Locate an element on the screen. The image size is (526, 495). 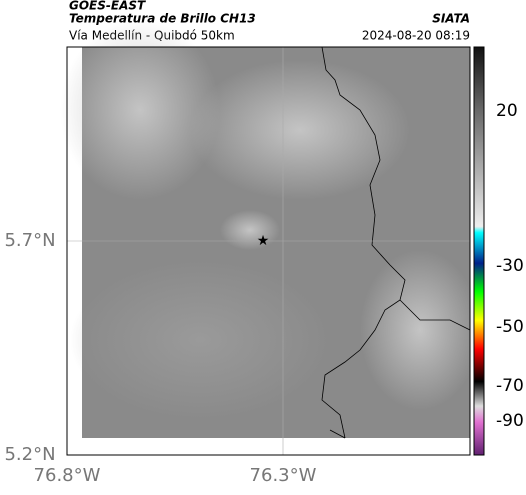
lat-label: 5.2°N is located at coordinates (29, 454).